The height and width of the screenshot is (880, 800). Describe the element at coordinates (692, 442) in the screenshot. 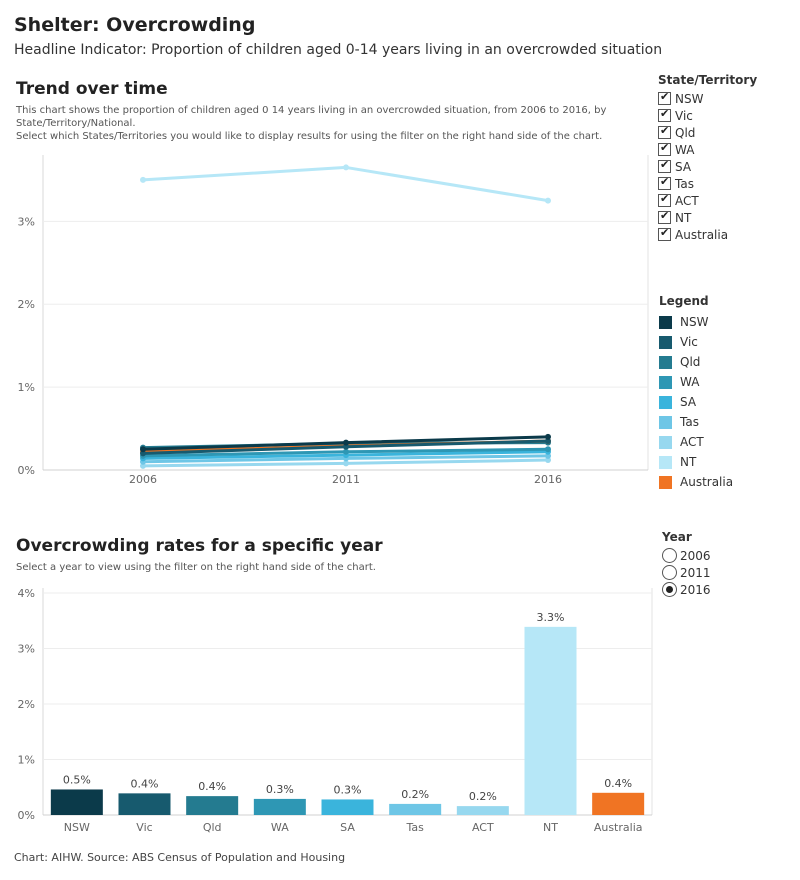

I see `legend-label: ACT` at that location.